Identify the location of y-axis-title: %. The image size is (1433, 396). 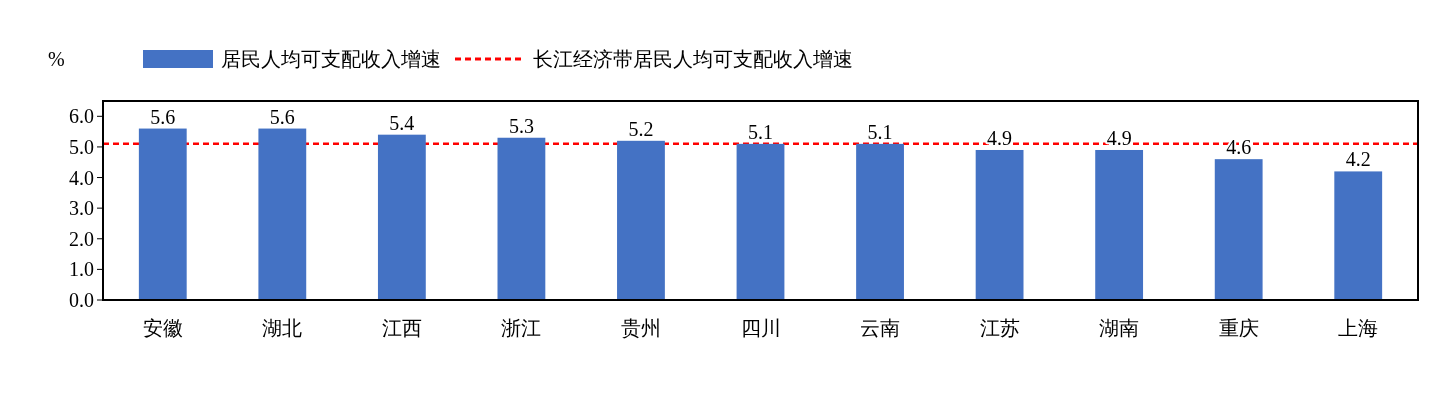
(56, 59).